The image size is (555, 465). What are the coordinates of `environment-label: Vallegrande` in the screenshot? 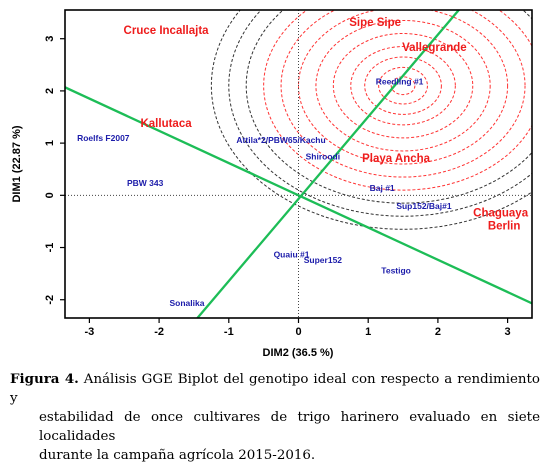 It's located at (434, 48).